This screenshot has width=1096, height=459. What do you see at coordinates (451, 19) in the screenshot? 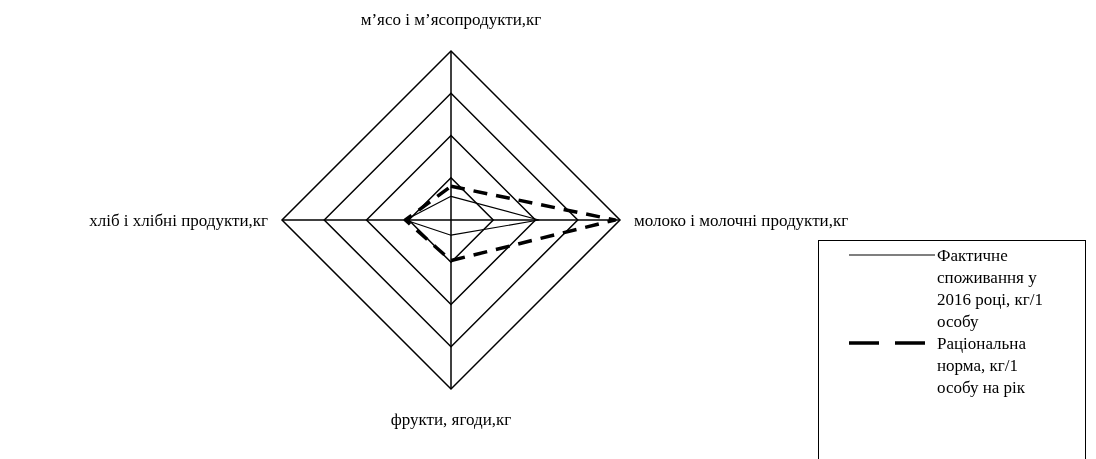
I see `spoke-label: м’ясо і м’ясопродукти,кг` at bounding box center [451, 19].